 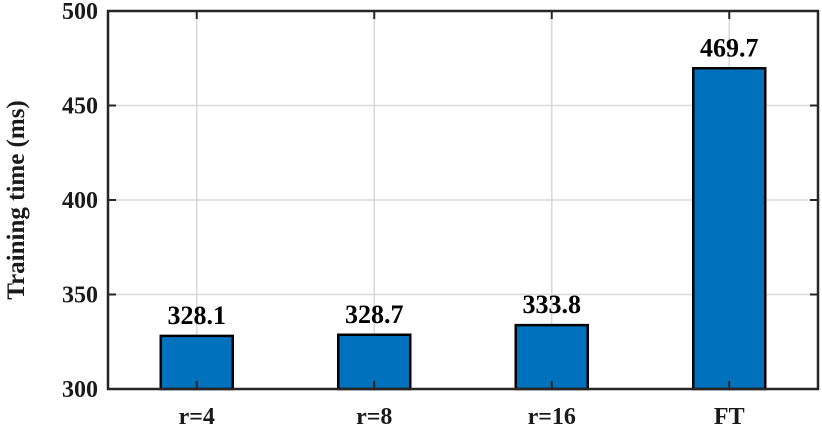 What do you see at coordinates (729, 229) in the screenshot?
I see `bar-FT` at bounding box center [729, 229].